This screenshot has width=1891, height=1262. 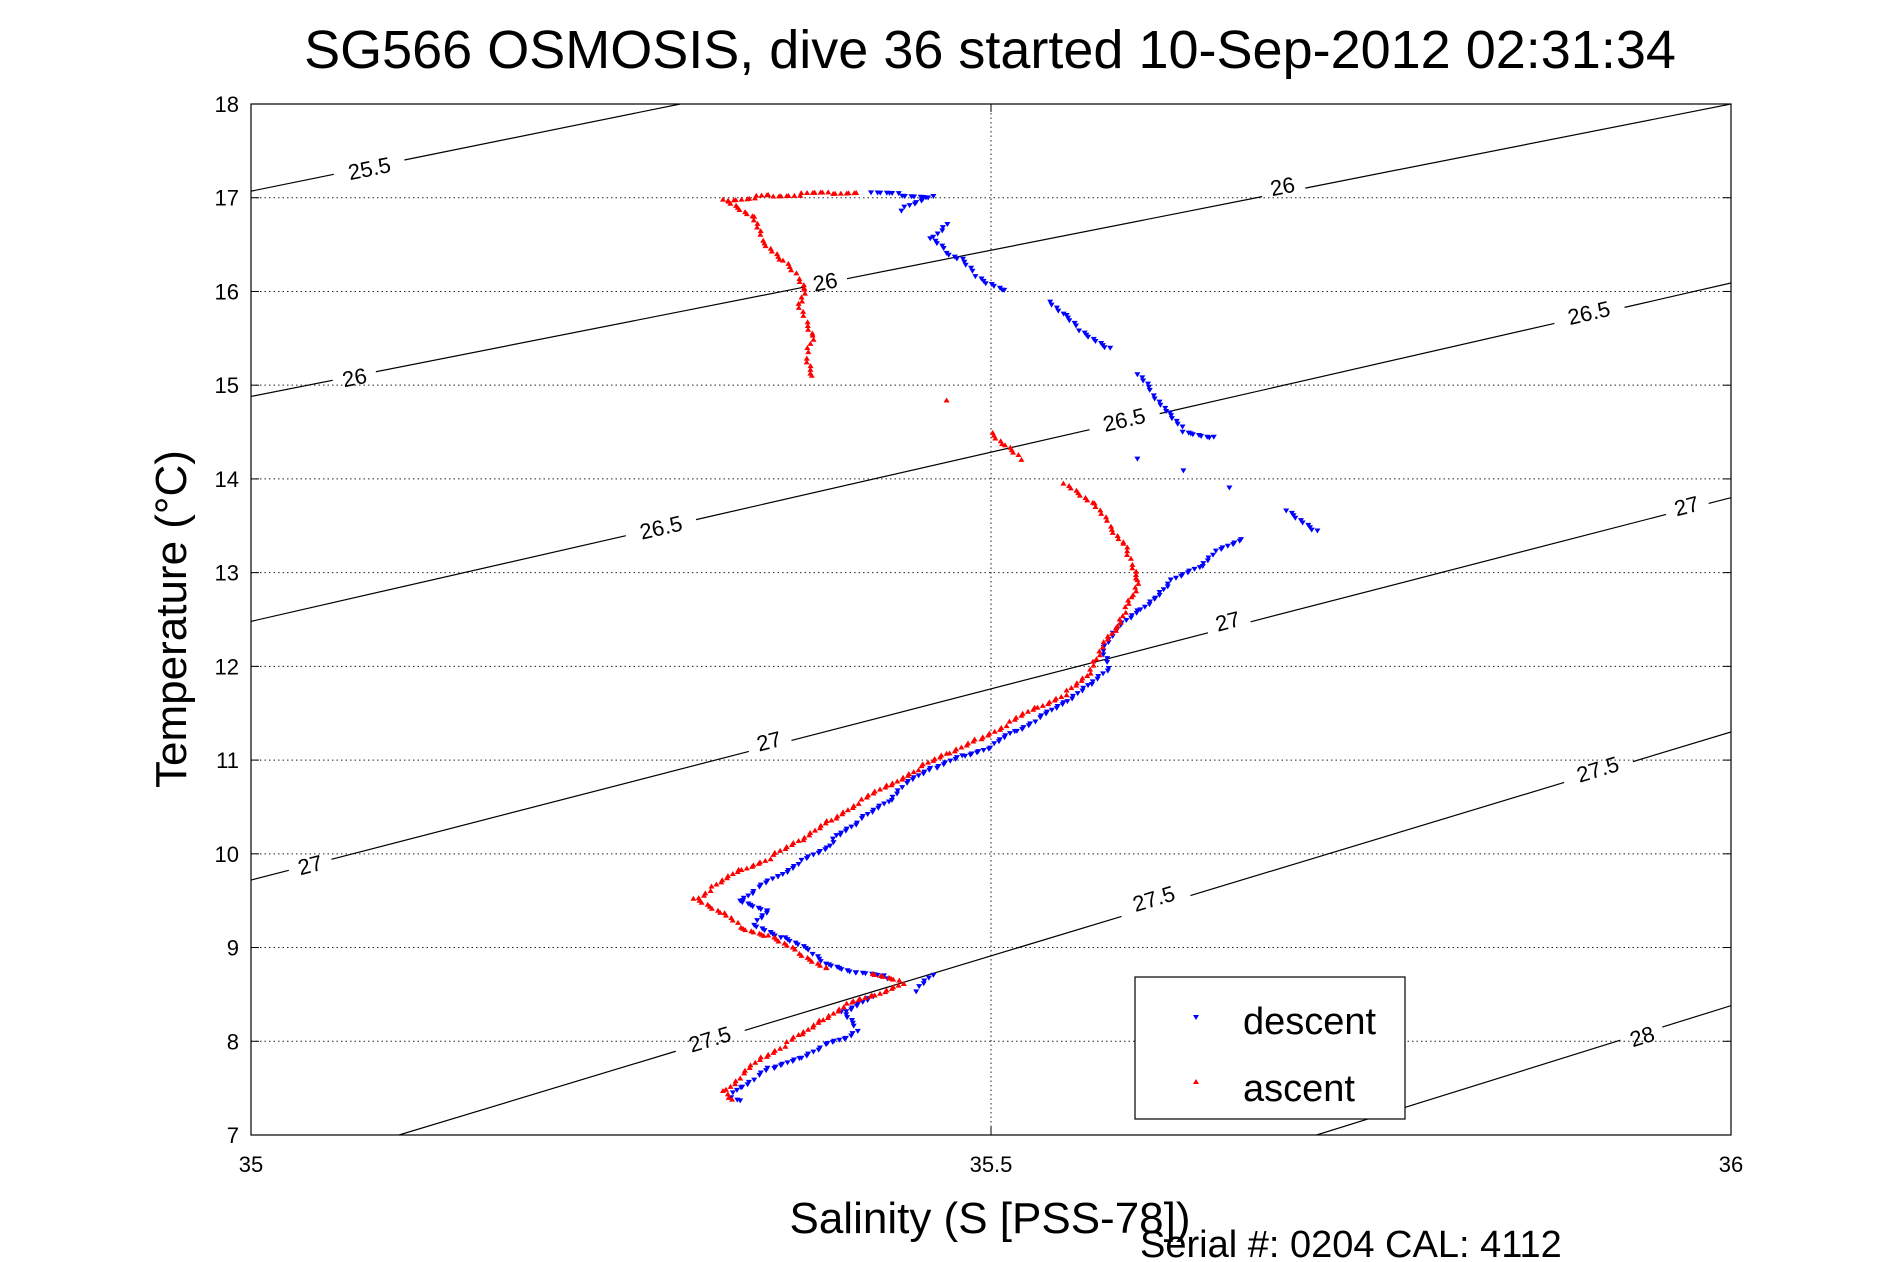 What do you see at coordinates (233, 1135) in the screenshot?
I see `y-tick-label: 7` at bounding box center [233, 1135].